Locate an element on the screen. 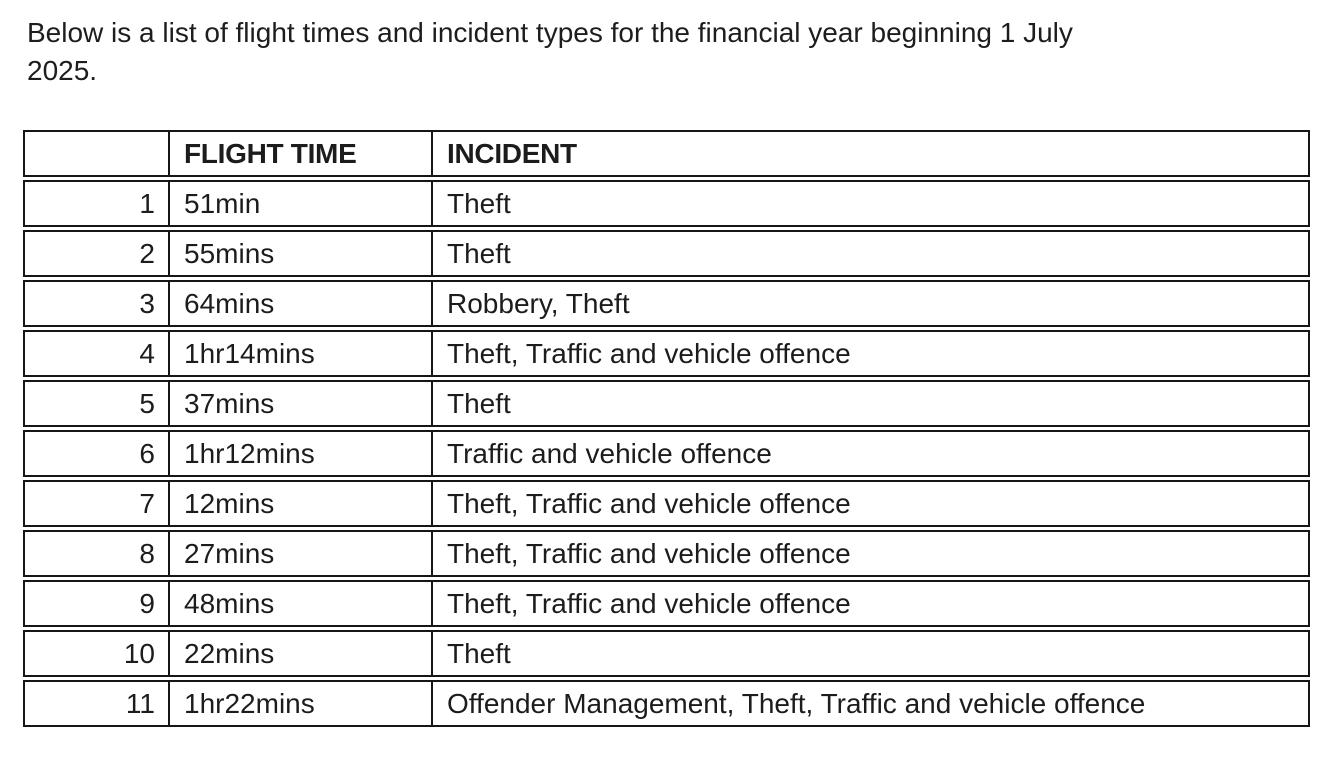  row-number-cell: 6 is located at coordinates (97, 453).